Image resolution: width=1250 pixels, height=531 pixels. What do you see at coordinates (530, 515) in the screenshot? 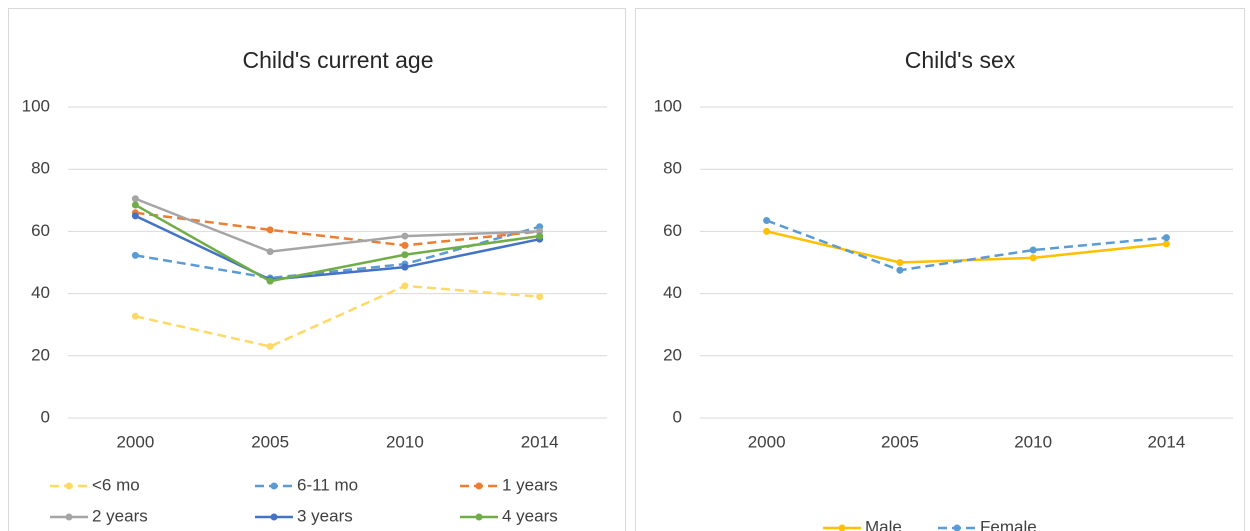
I see `legend-label: 4 years` at bounding box center [530, 515].